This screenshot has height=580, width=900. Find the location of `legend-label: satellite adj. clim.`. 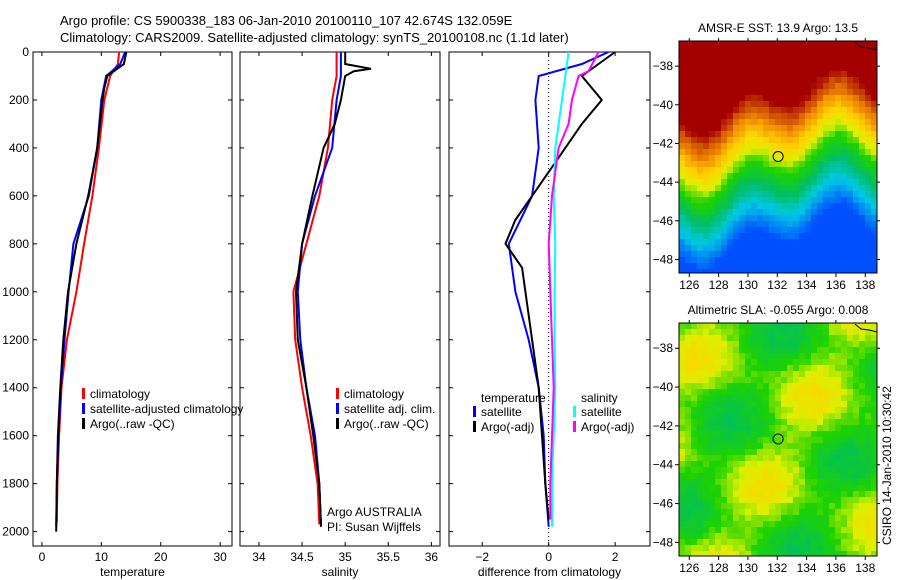

legend-label: satellite adj. clim. is located at coordinates (389, 409).